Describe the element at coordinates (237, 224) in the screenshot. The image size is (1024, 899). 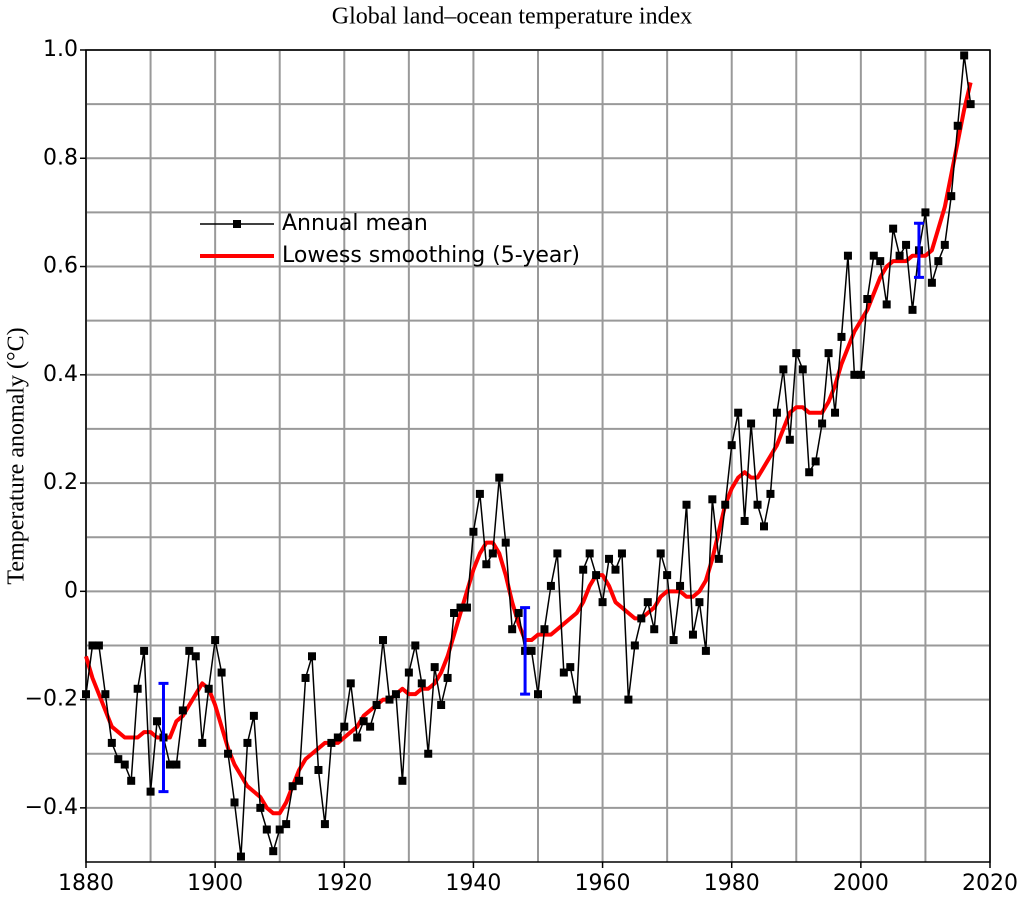
I see `legend-marker` at that location.